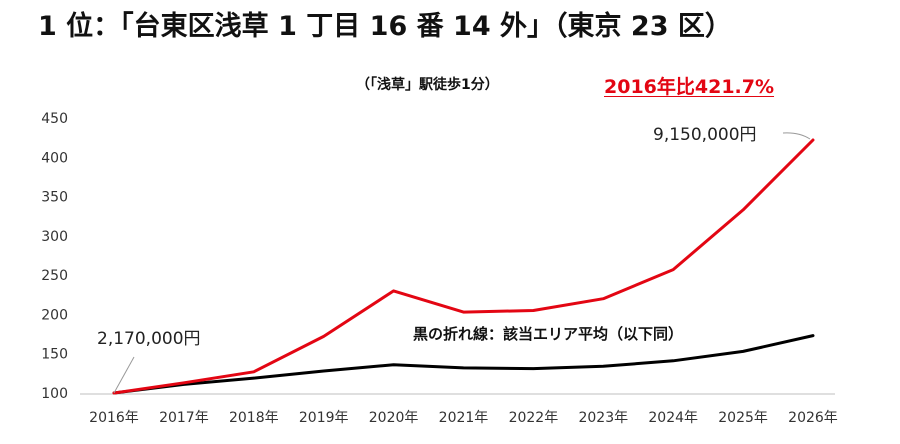 Image resolution: width=900 pixels, height=444 pixels. Describe the element at coordinates (534, 418) in the screenshot. I see `x-tick-label: 2022年` at that location.